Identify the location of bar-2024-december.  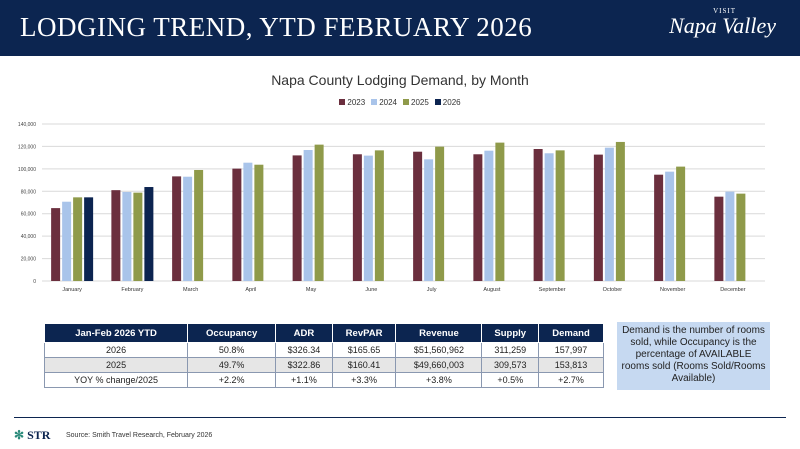
(730, 236).